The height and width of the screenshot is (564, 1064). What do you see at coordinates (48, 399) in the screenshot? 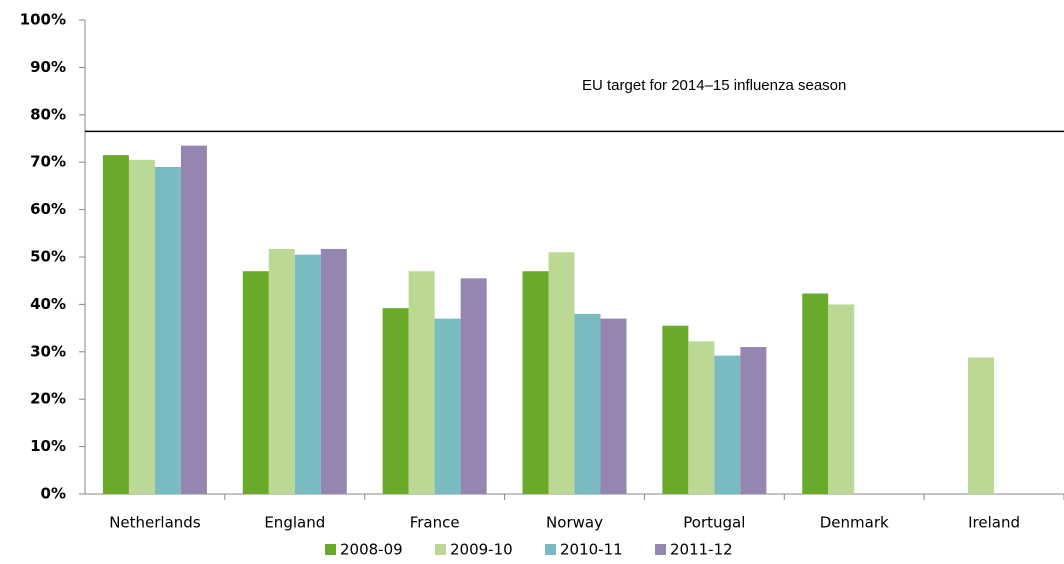
I see `y-tick-label: 20%` at bounding box center [48, 399].